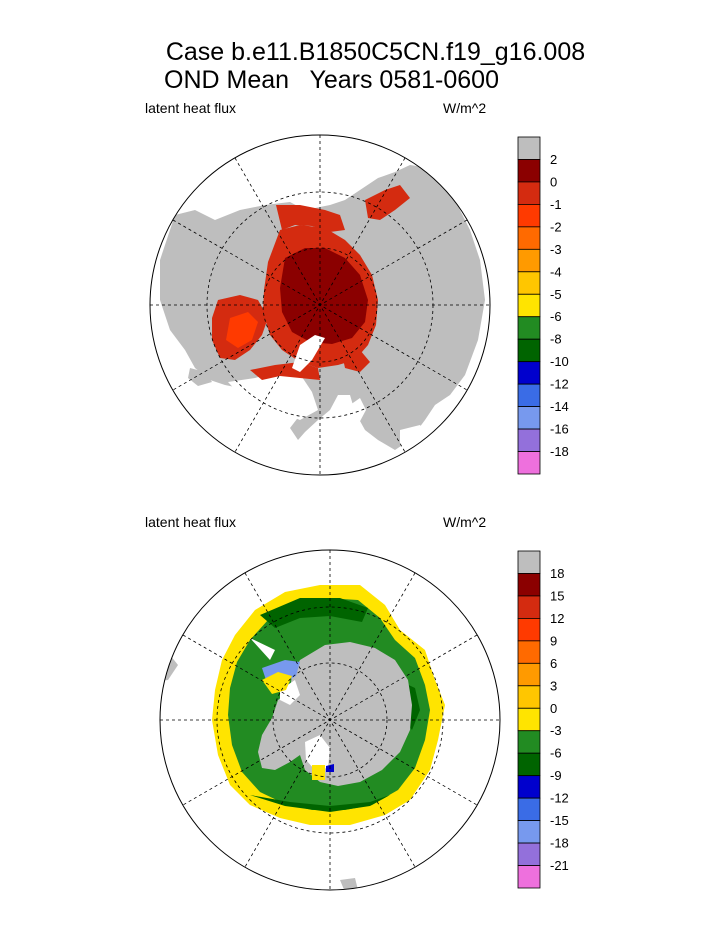 This screenshot has height=935, width=723. I want to click on colorbar-top-tick-label: -16, so click(559, 429).